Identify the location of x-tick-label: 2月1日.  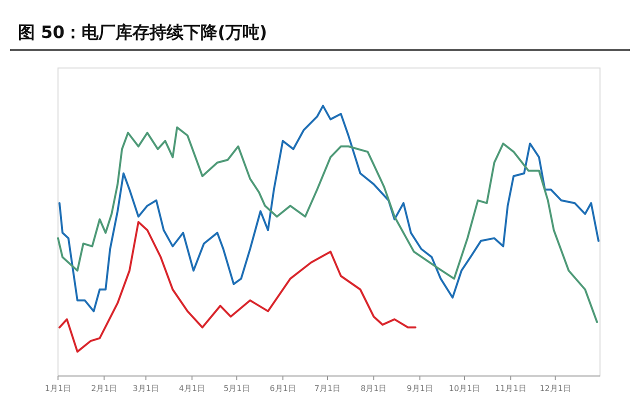
(104, 388).